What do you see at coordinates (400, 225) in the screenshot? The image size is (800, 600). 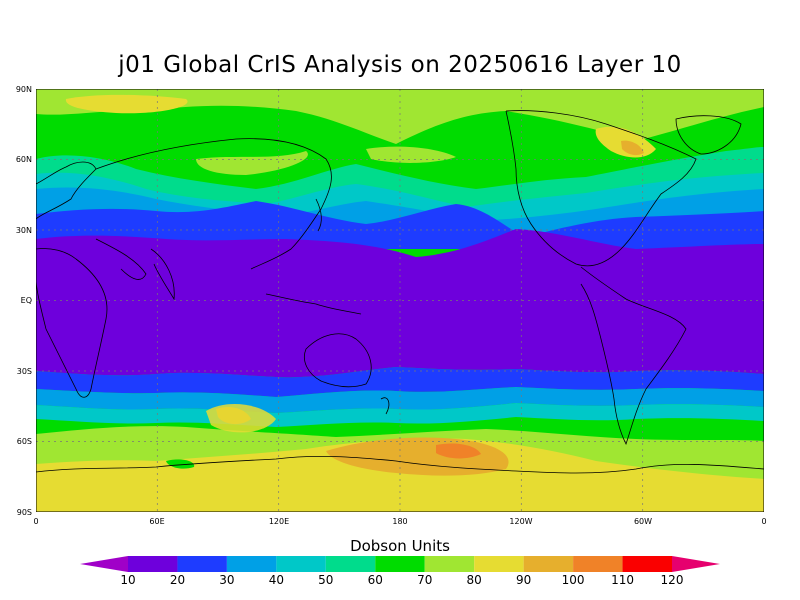 I see `band-20-30-north` at bounding box center [400, 225].